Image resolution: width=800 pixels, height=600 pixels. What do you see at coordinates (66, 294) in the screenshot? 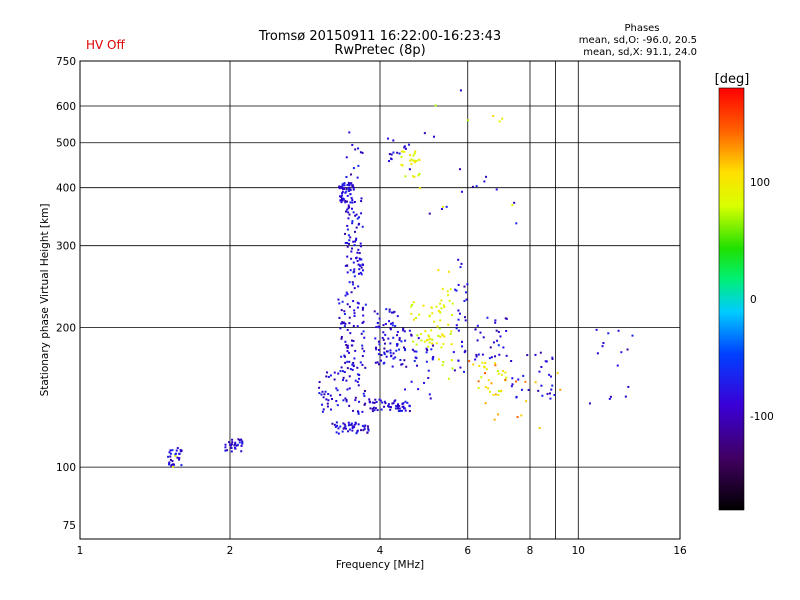
I see `y-axis-ticks: 75 100 200 300 400 500 600 750` at bounding box center [66, 294].